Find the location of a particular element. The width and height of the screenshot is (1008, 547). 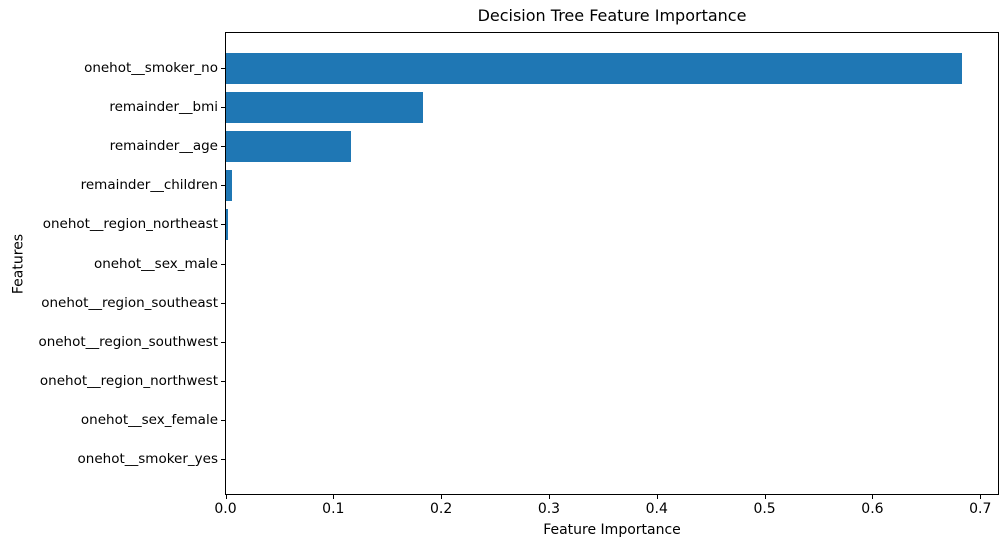

y-tick-label: remainder__children is located at coordinates (149, 185).